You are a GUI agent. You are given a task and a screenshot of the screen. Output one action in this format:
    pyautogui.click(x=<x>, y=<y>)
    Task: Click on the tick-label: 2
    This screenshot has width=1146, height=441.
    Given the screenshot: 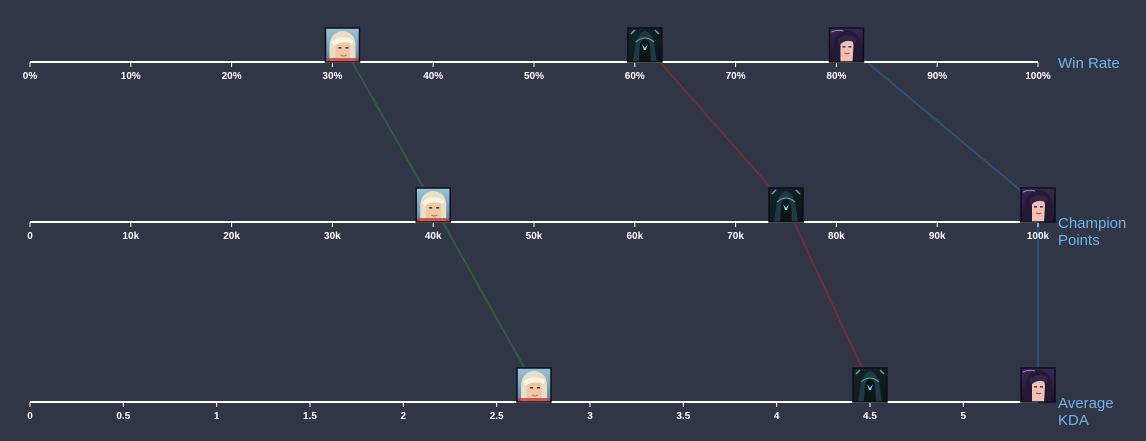 What is the action you would take?
    pyautogui.click(x=404, y=416)
    